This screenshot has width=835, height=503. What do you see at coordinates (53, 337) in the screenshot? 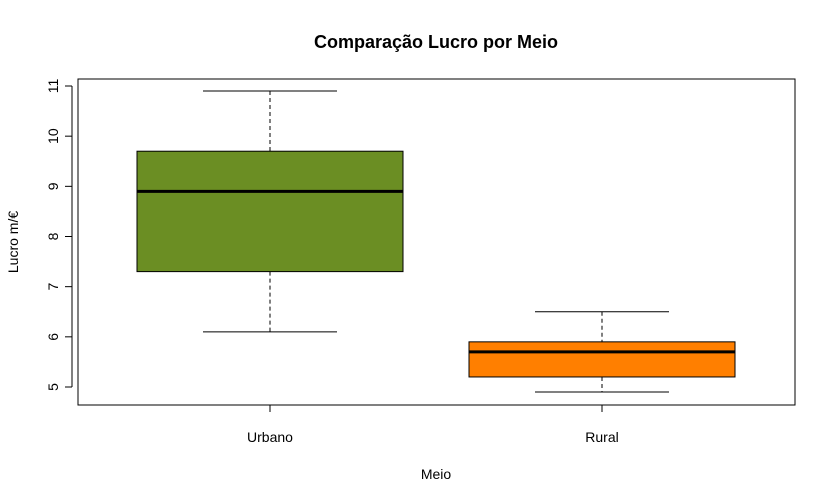
I see `y-tick-label: 6` at bounding box center [53, 337].